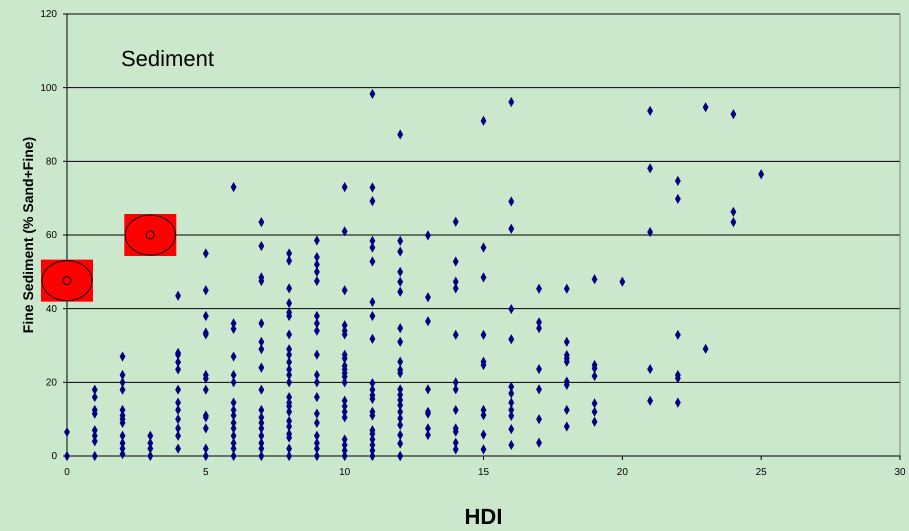  What do you see at coordinates (206, 472) in the screenshot?
I see `x-tick-label: 5` at bounding box center [206, 472].